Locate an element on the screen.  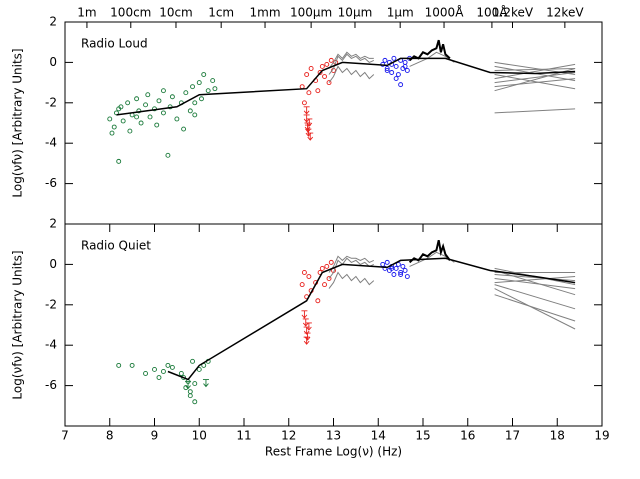
y-tick-label: 0 is located at coordinates (53, 62).